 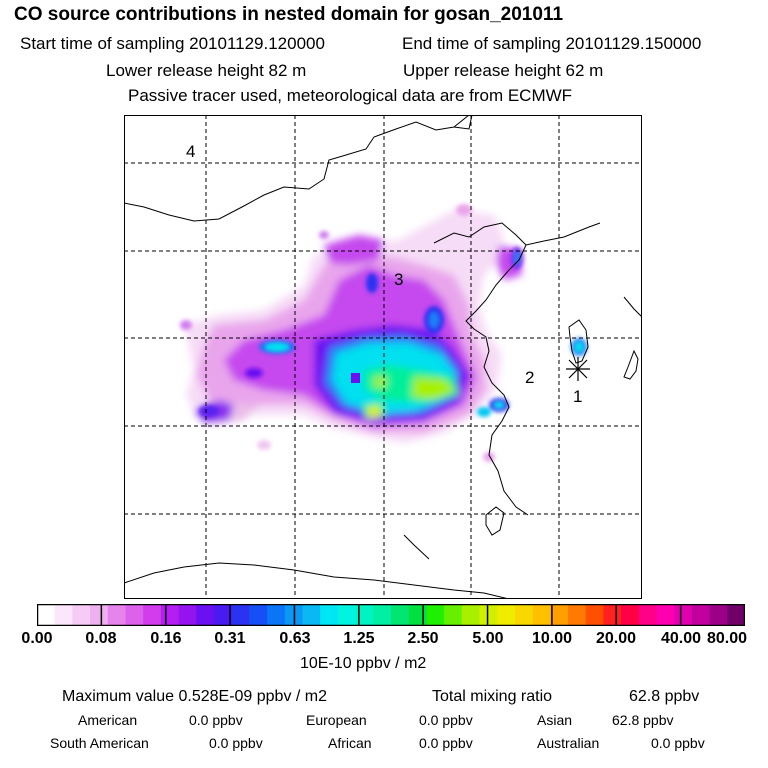 I want to click on colorbar-tick-11: 80.00, so click(x=727, y=638).